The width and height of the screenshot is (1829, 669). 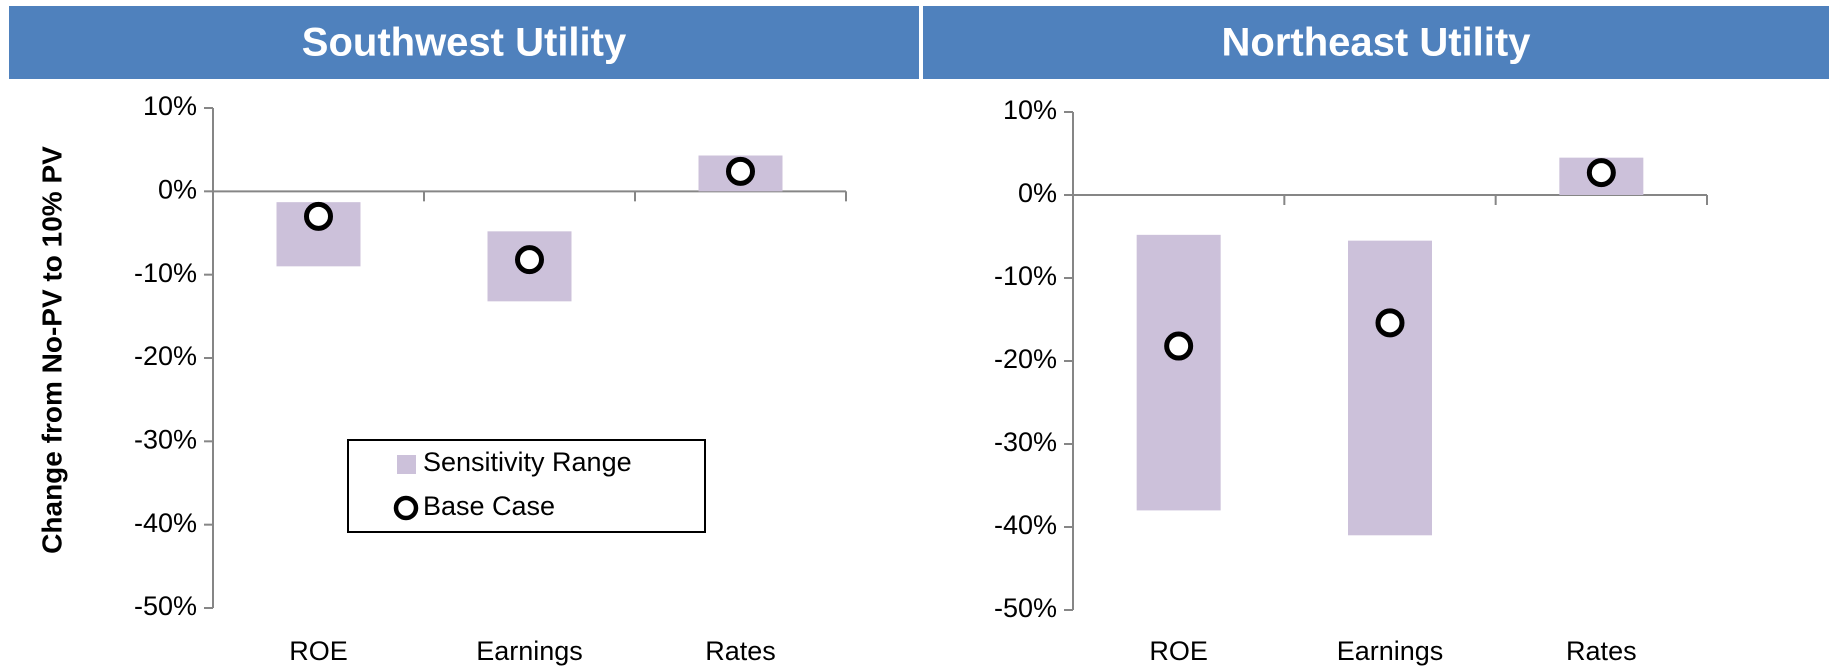 I want to click on legend-label: Sensitivity Range, so click(x=527, y=462).